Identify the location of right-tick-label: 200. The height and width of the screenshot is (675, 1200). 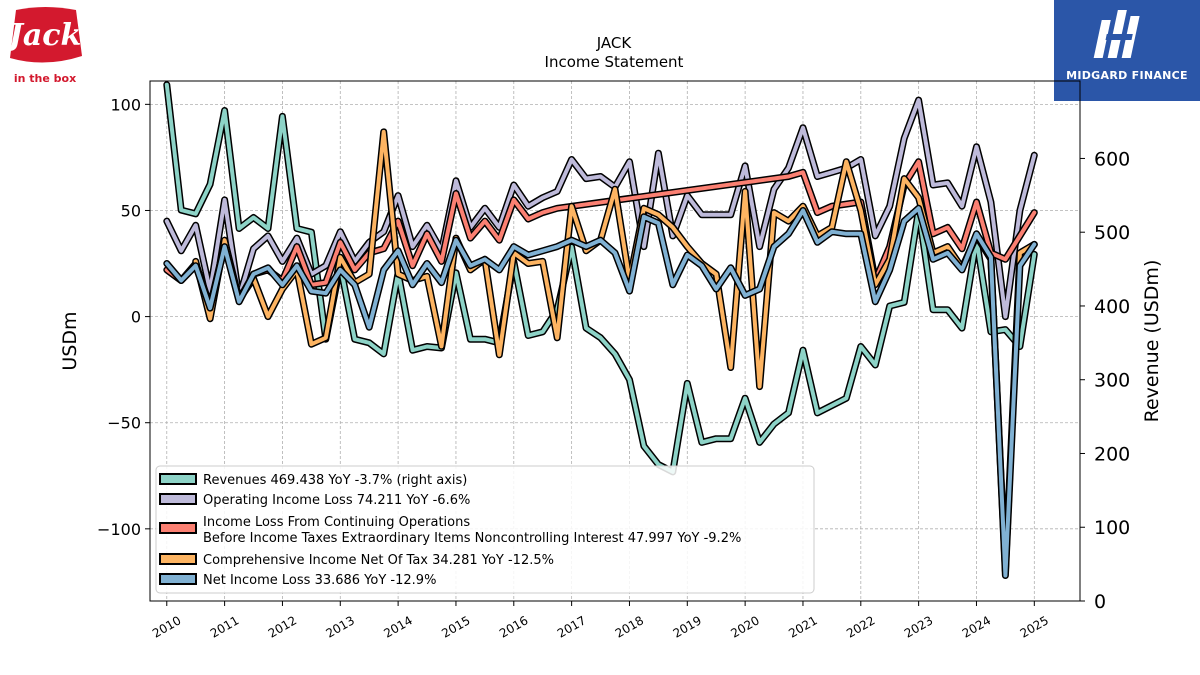
(1112, 454).